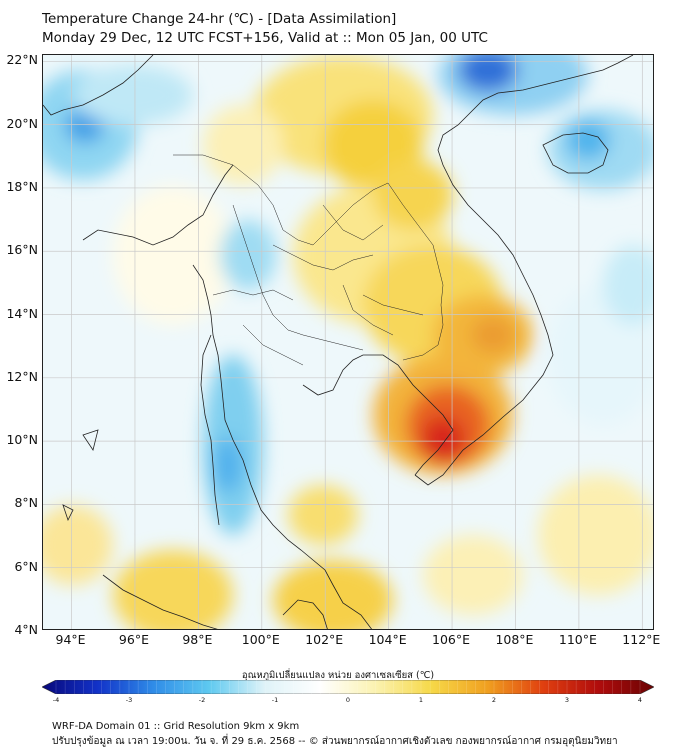  What do you see at coordinates (641, 639) in the screenshot?
I see `lon-tick-label: 112°E` at bounding box center [641, 639].